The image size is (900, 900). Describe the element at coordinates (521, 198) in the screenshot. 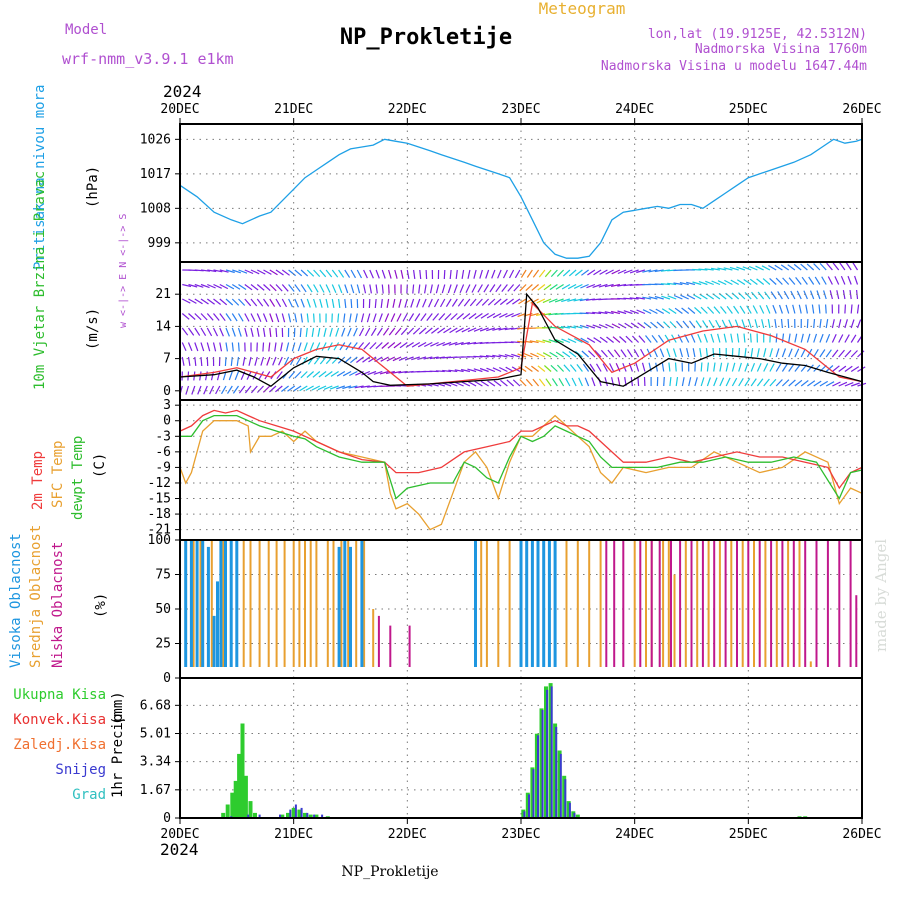

I see `pressure-line` at that location.